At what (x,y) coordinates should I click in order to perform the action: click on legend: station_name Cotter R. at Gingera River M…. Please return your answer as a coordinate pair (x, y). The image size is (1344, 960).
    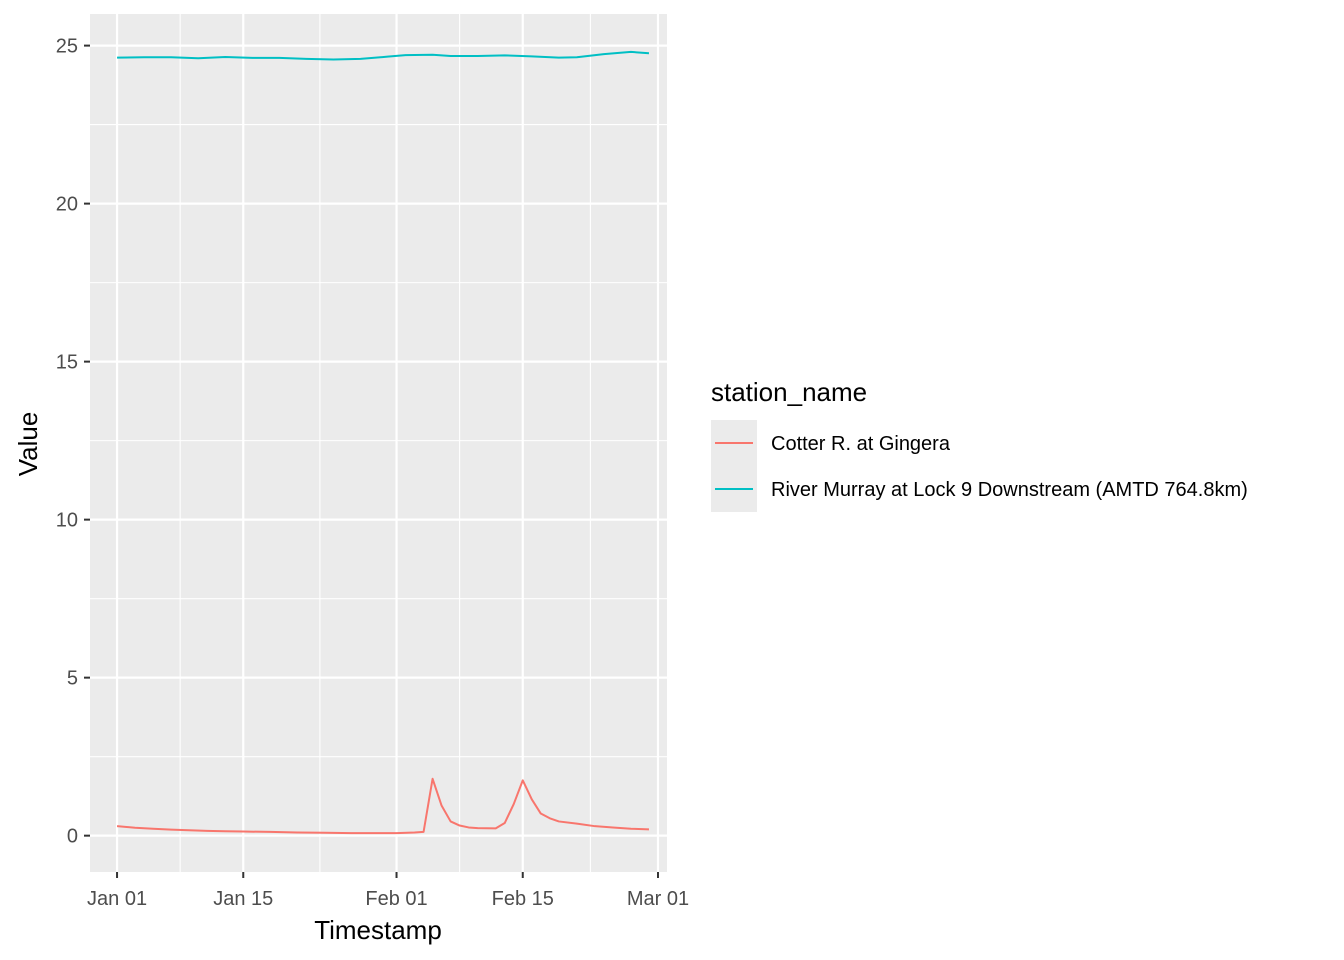
    Looking at the image, I should click on (979, 444).